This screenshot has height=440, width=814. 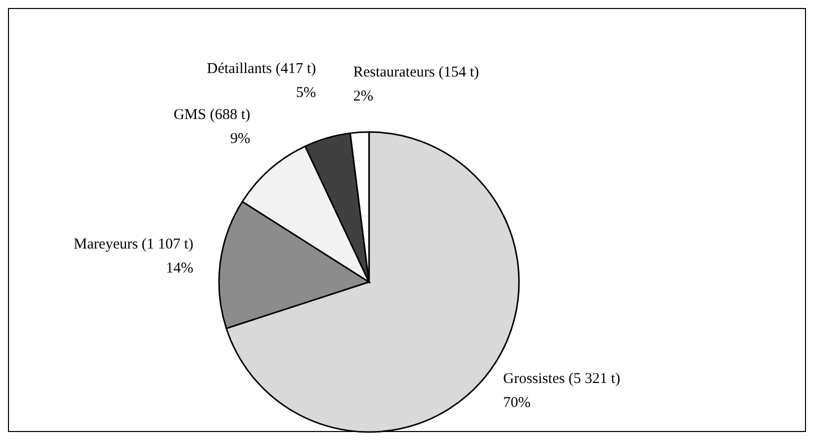 I want to click on slice-label: GMS (688 t), so click(x=212, y=114).